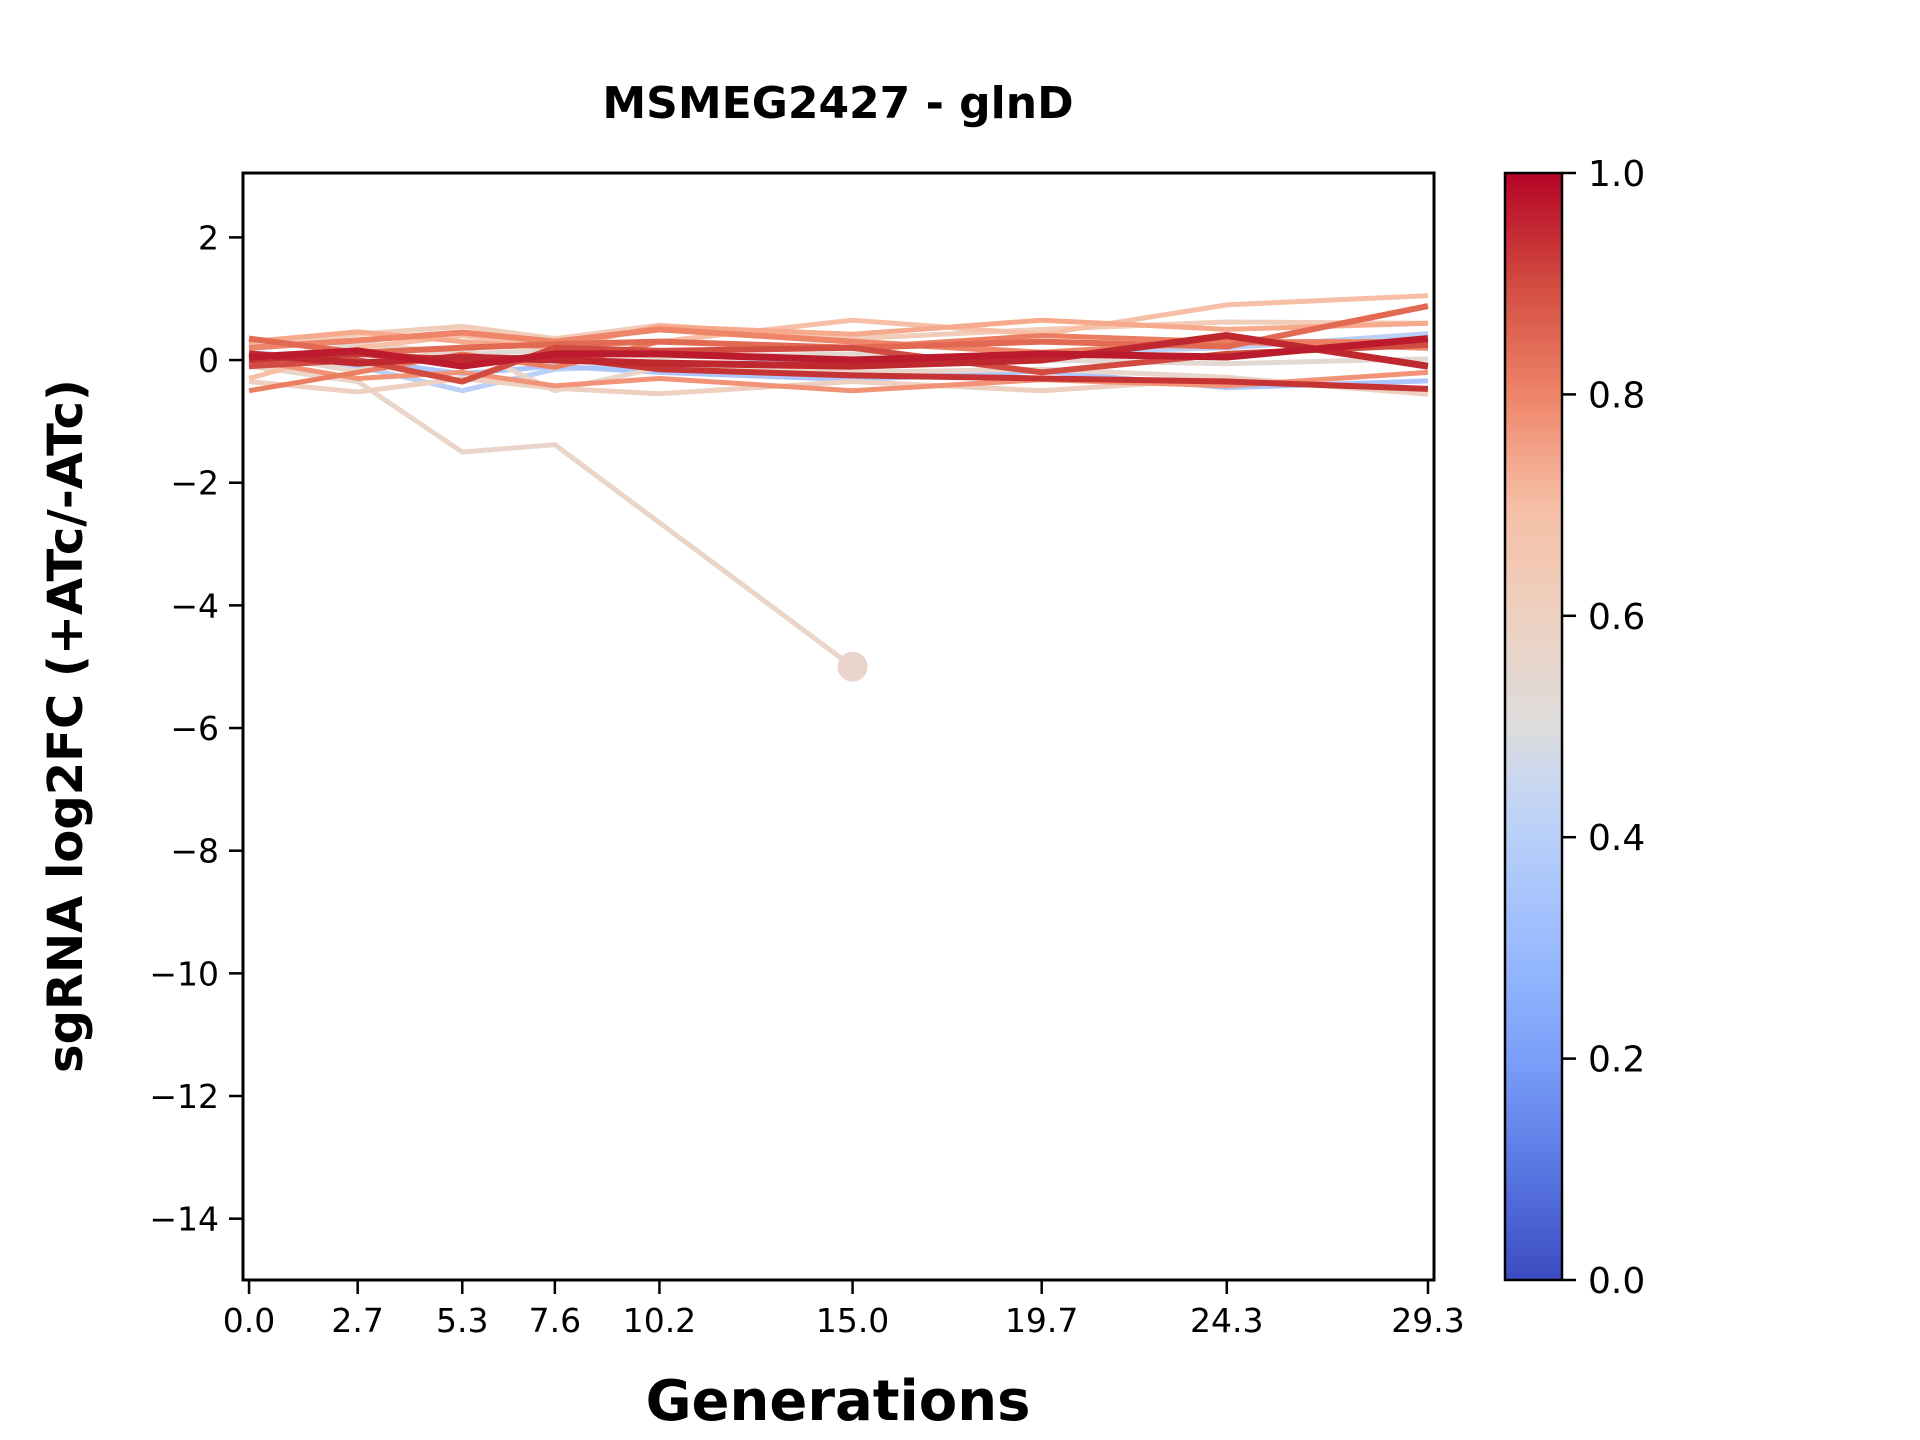 The height and width of the screenshot is (1440, 1920). What do you see at coordinates (357, 1320) in the screenshot?
I see `x-tick-label: 2.7` at bounding box center [357, 1320].